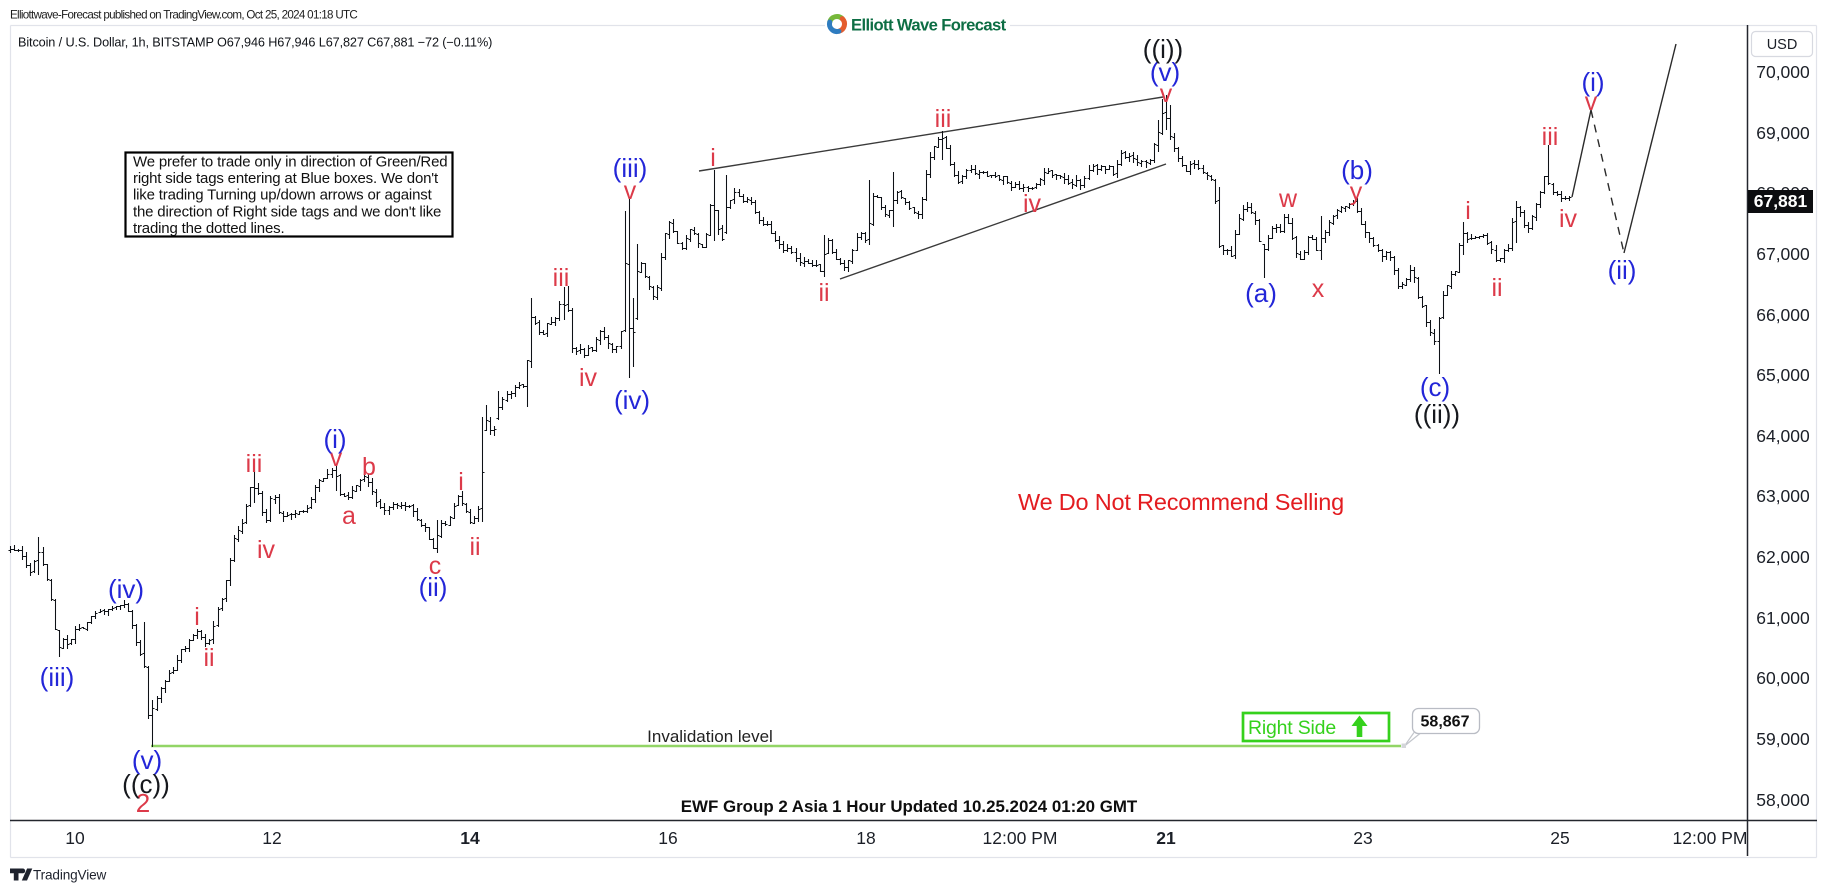 This screenshot has height=892, width=1827. Describe the element at coordinates (435, 566) in the screenshot. I see `svg-text: c` at that location.